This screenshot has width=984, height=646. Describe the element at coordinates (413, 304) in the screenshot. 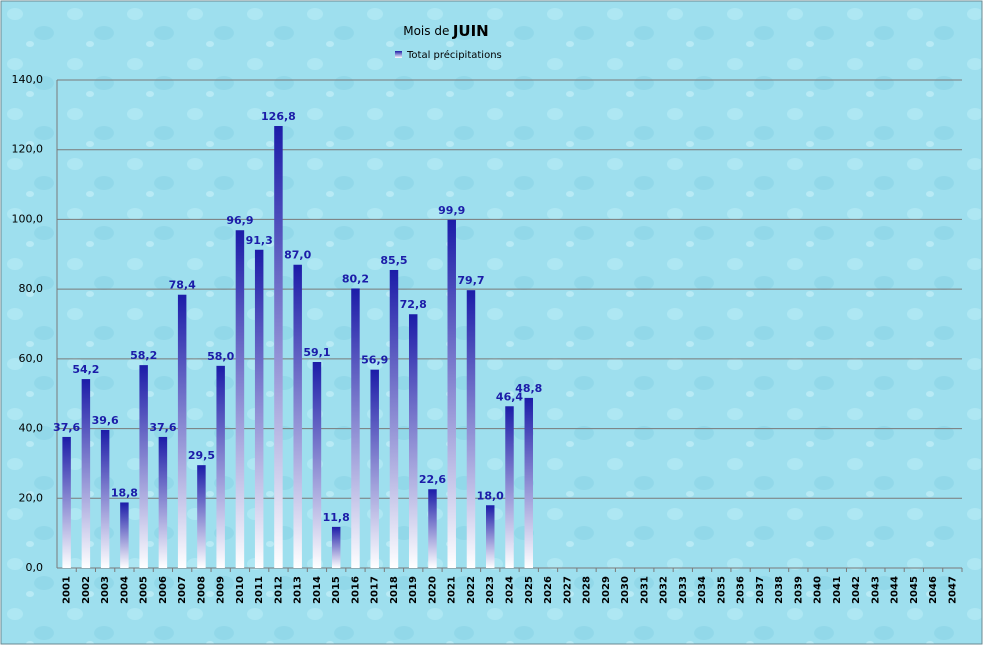

I see `value-label: 72,8` at that location.